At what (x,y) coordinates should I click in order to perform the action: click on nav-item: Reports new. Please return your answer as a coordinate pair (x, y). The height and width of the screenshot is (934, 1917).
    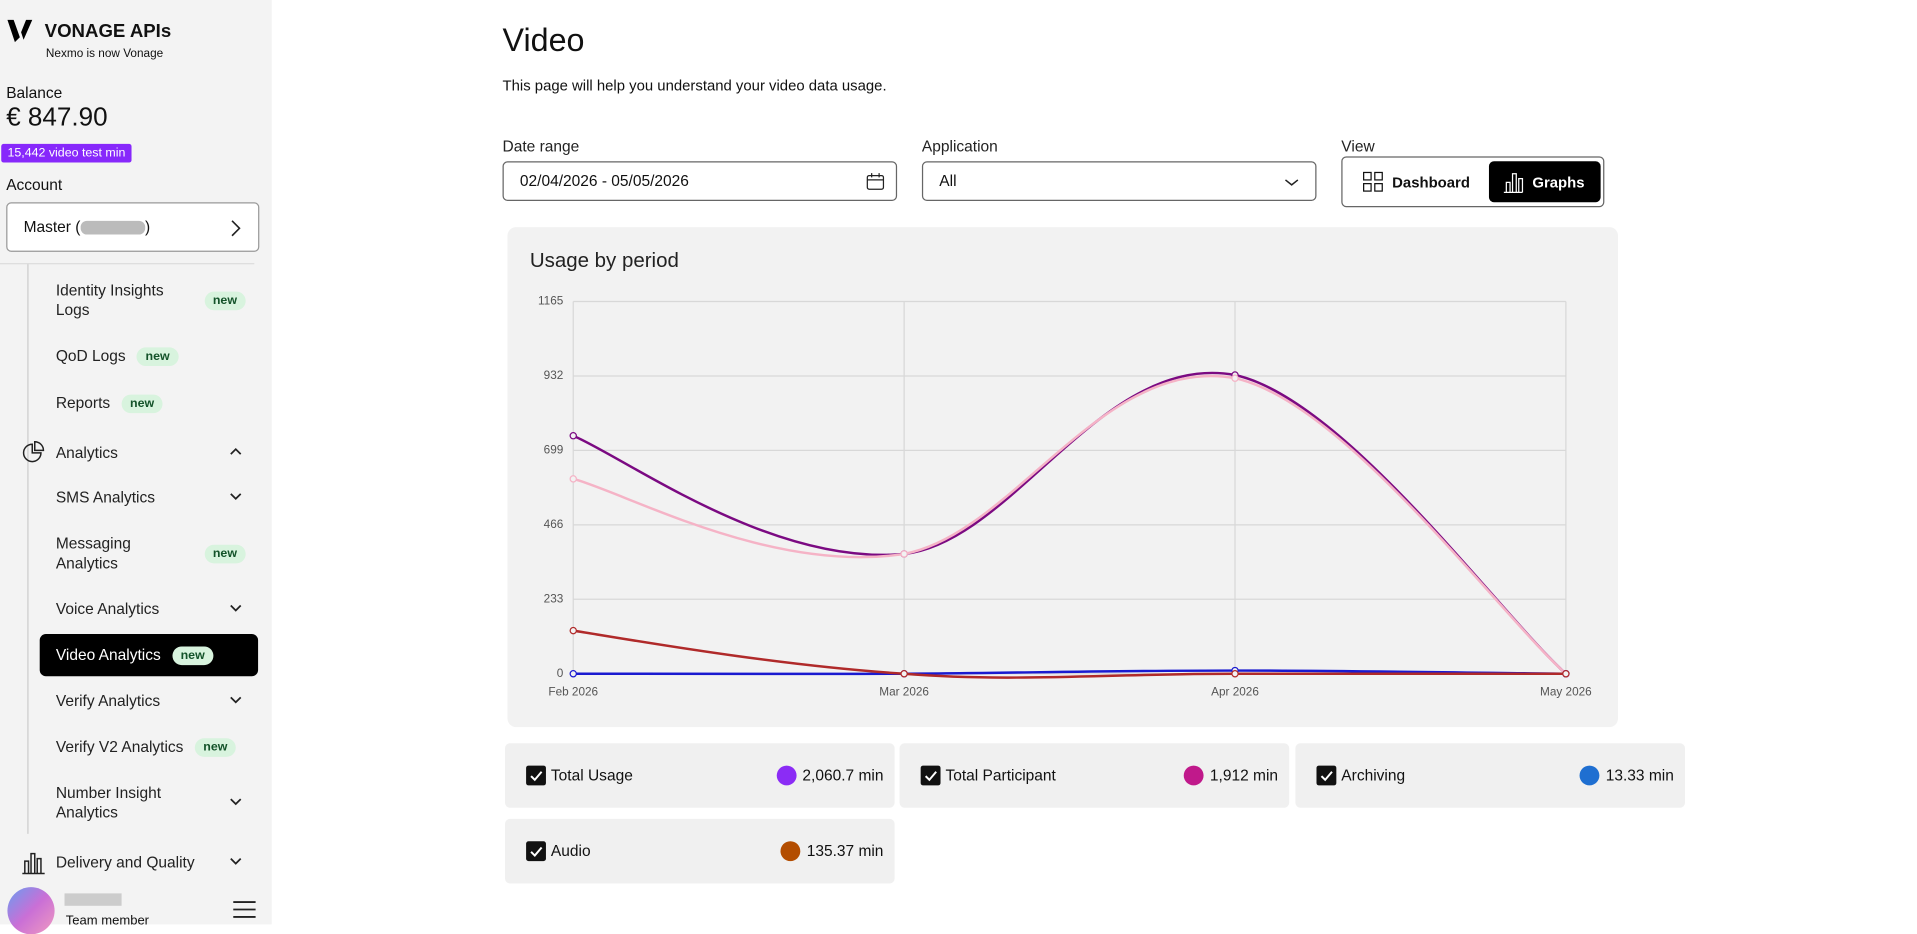
    Looking at the image, I should click on (156, 403).